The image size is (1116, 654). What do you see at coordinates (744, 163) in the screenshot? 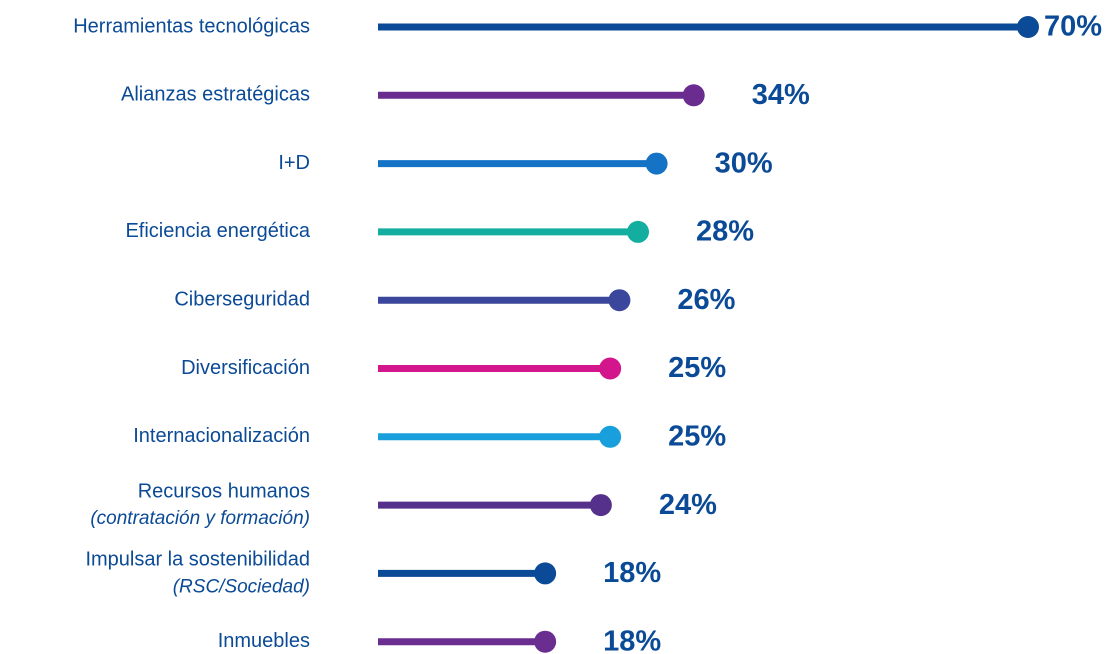
I see `value-label: 30%` at bounding box center [744, 163].